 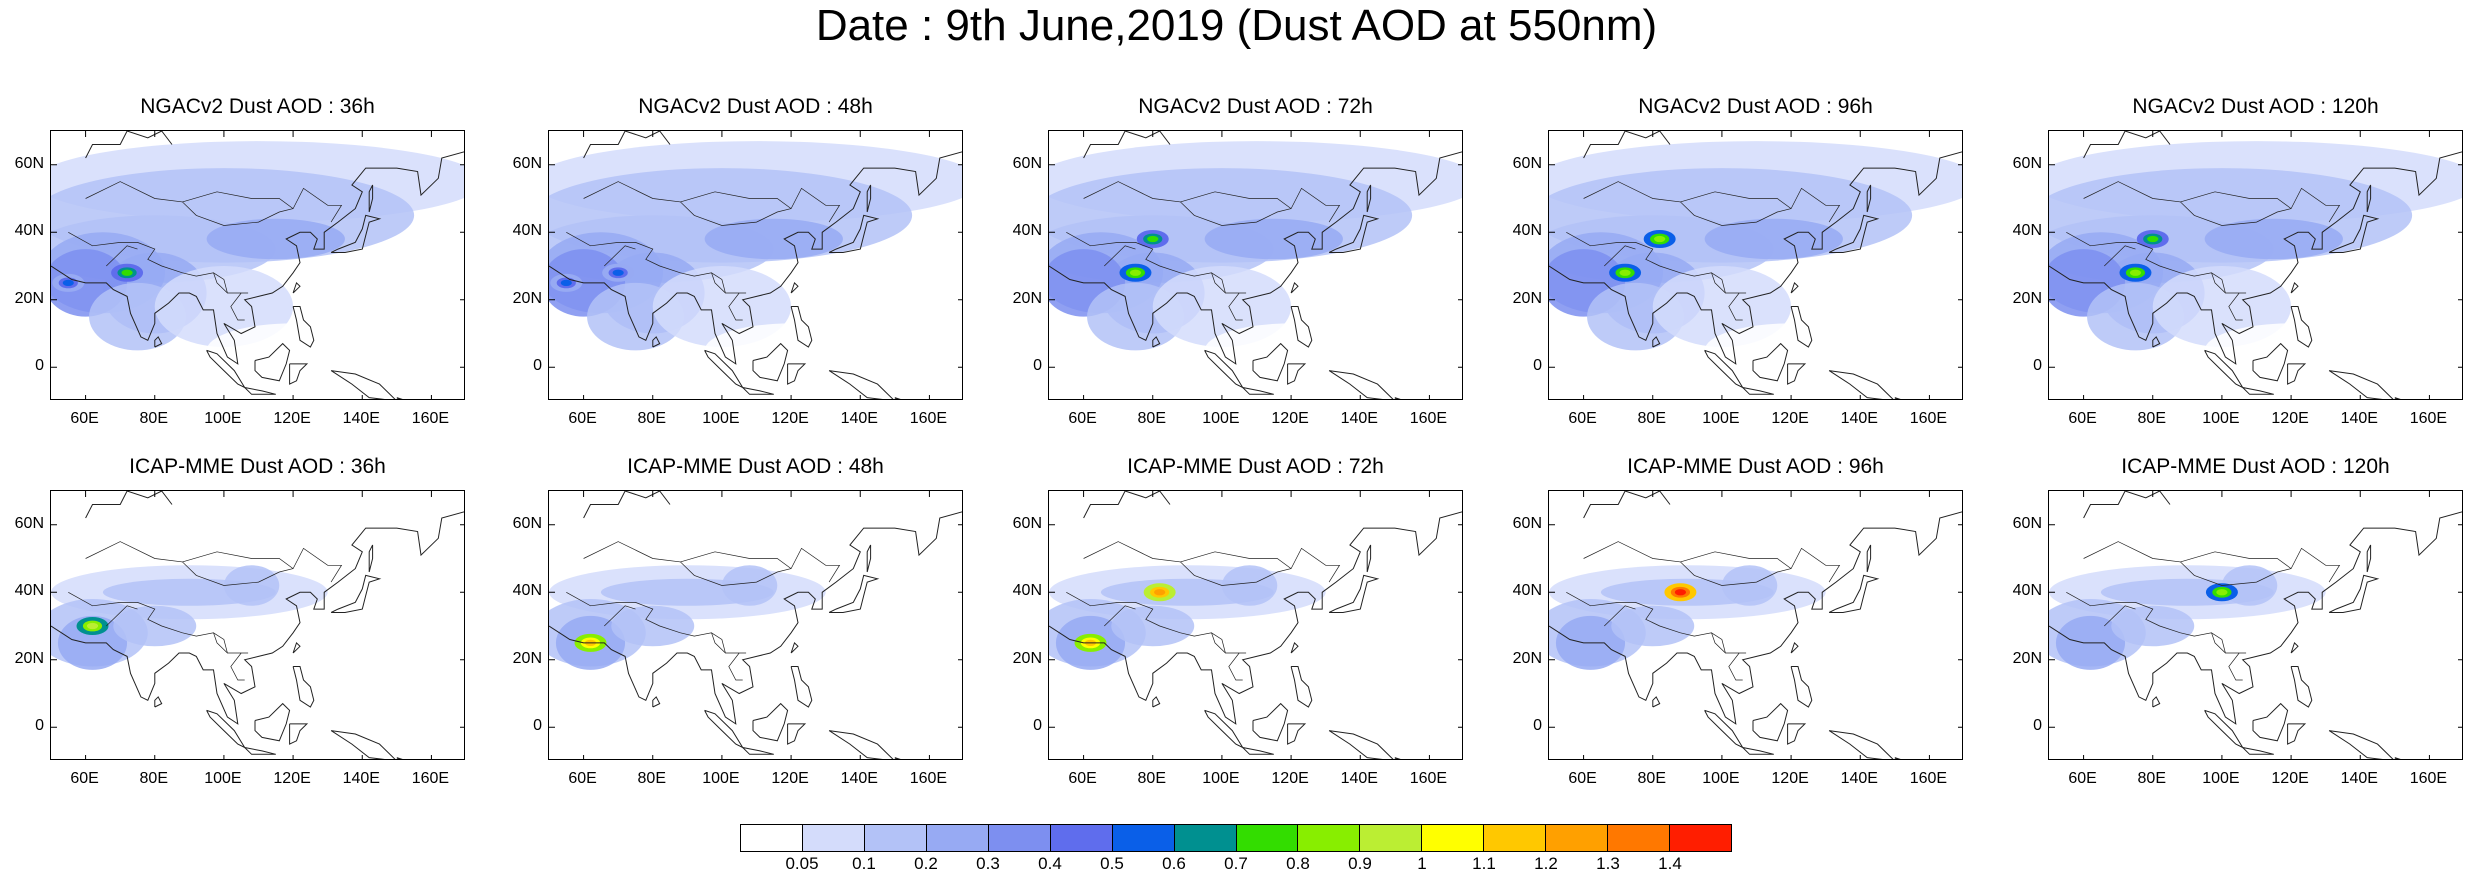 I want to click on aod-map, so click(x=1255, y=265).